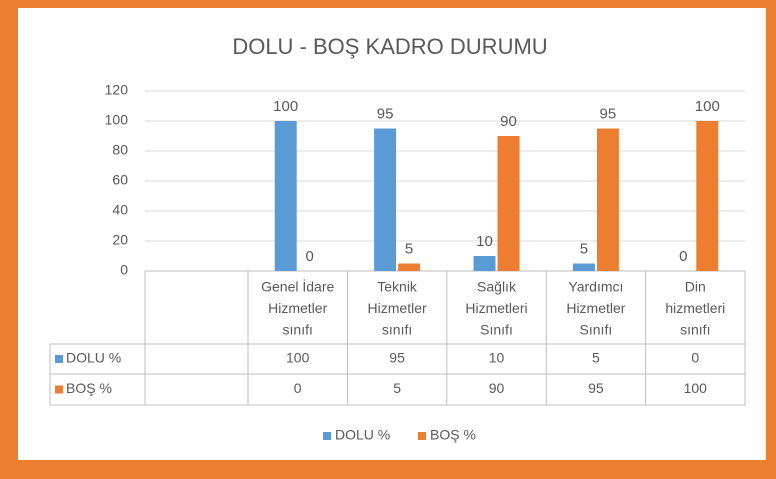 The height and width of the screenshot is (479, 776). What do you see at coordinates (120, 210) in the screenshot?
I see `y-tick-label: 40` at bounding box center [120, 210].